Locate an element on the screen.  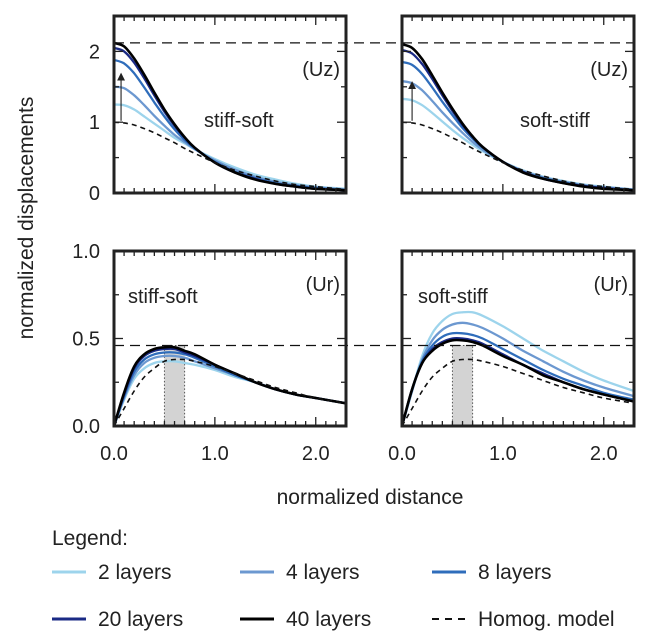
legend-item: 20 layers is located at coordinates (117, 619).